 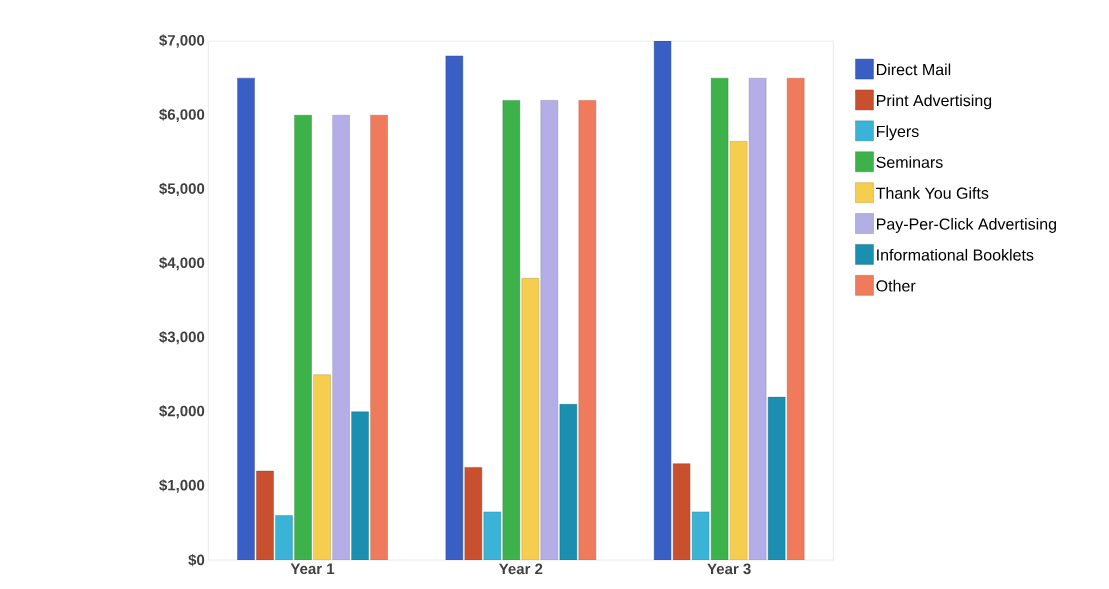 What do you see at coordinates (898, 133) in the screenshot?
I see `legend-label: Flyers` at bounding box center [898, 133].